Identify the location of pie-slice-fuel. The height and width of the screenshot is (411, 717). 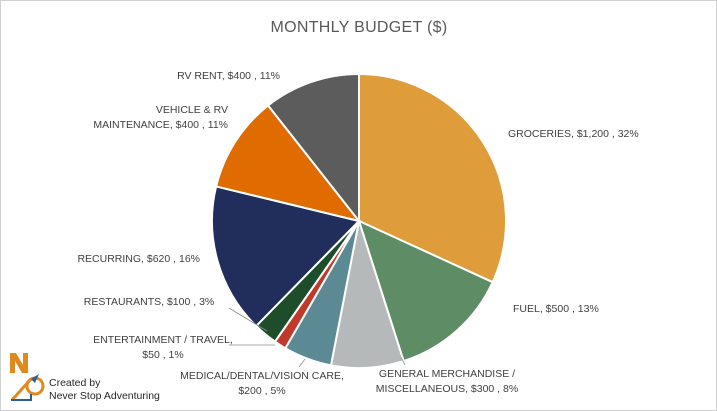
(425, 291).